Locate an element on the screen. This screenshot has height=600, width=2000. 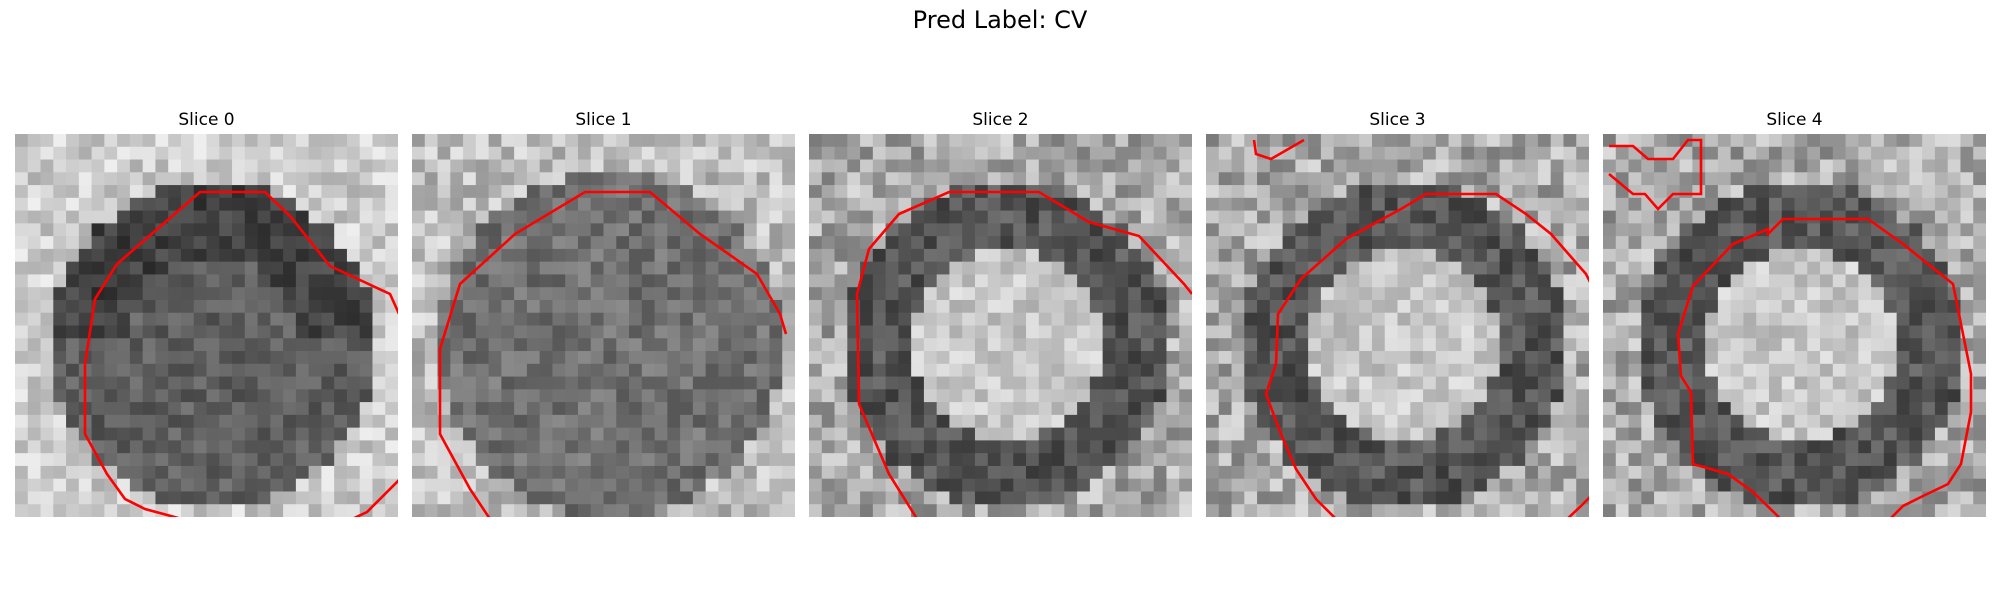
slice-panel-3: Slice 3 is located at coordinates (1397, 313).